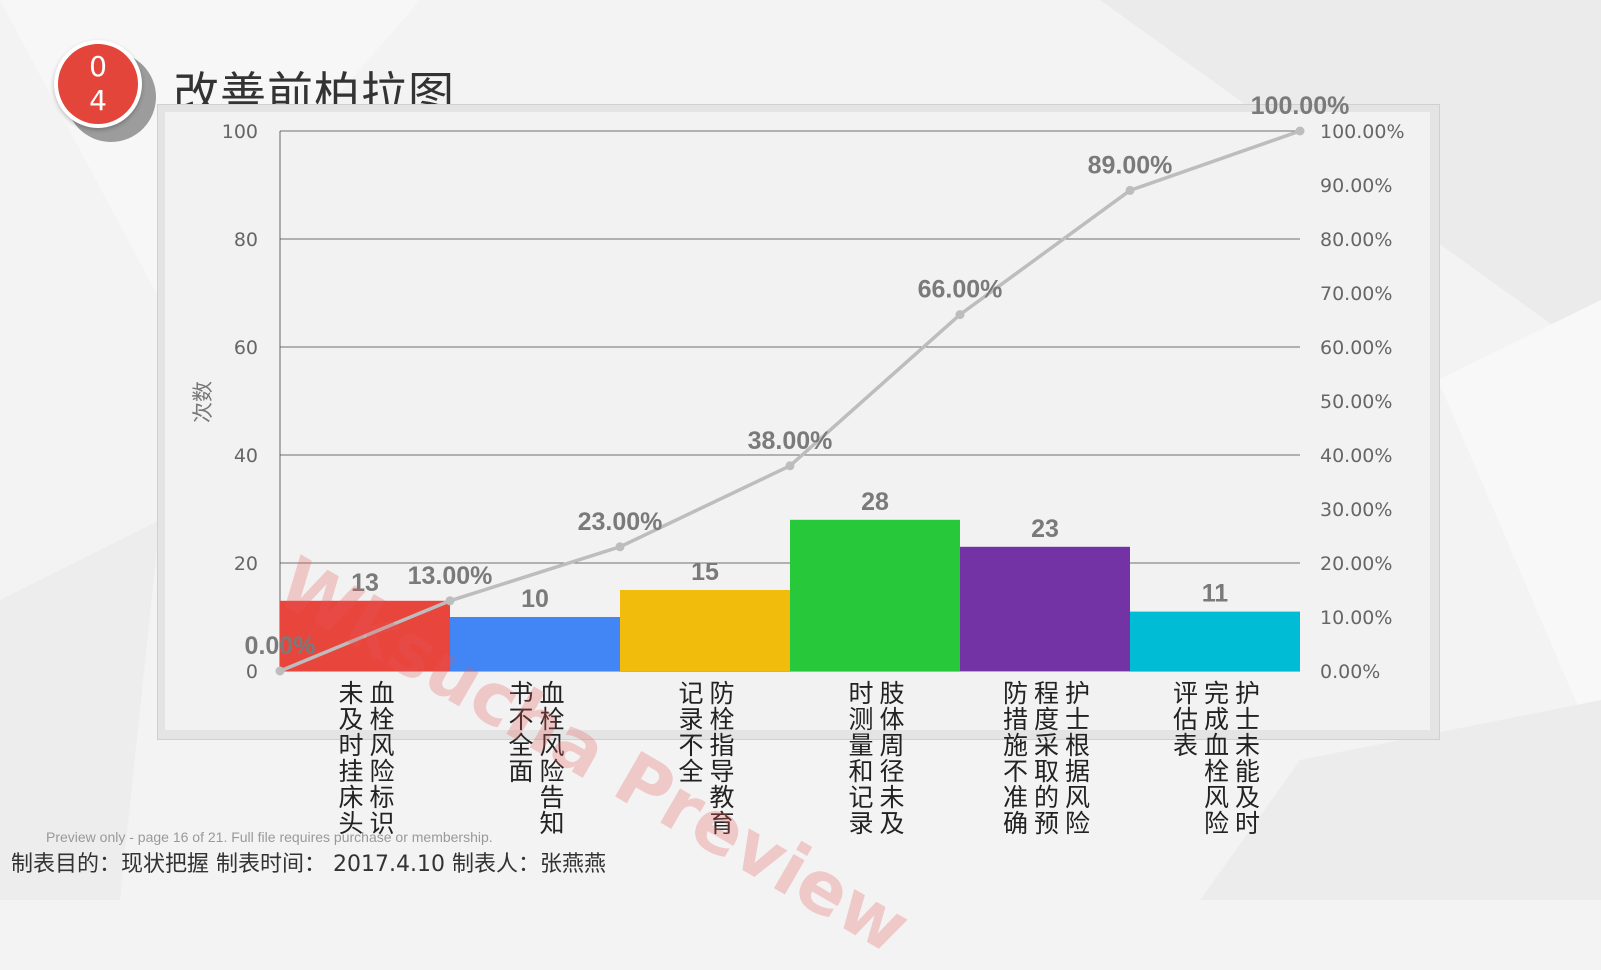 The height and width of the screenshot is (970, 1601). What do you see at coordinates (1356, 348) in the screenshot?
I see `y2-tick-label: 60.00%` at bounding box center [1356, 348].